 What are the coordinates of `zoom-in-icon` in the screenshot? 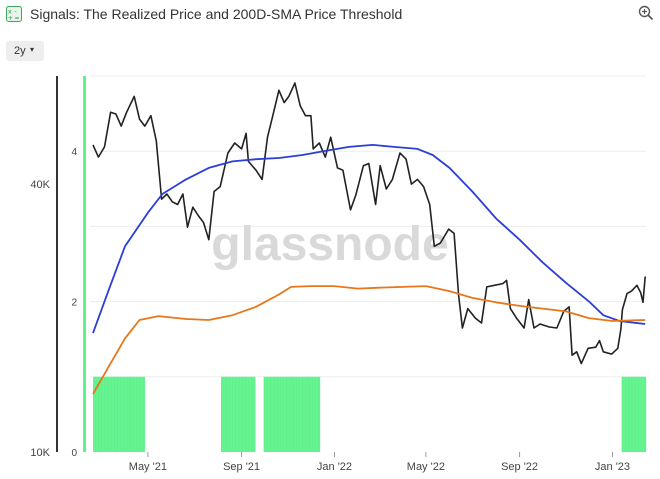 It's located at (646, 13).